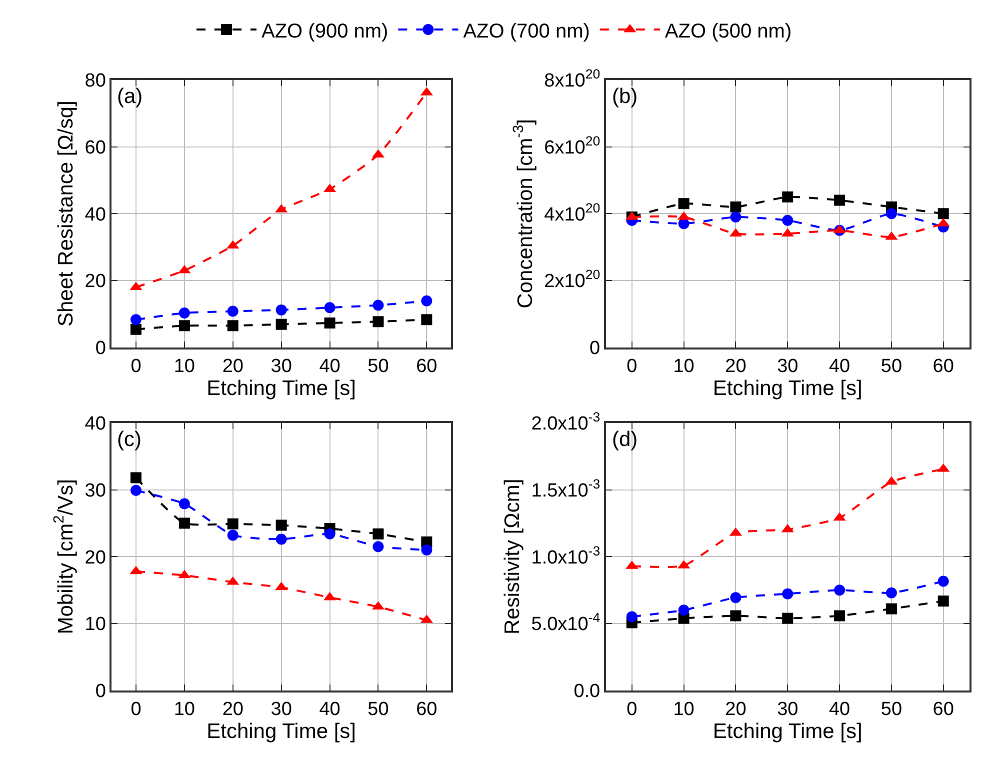  Describe the element at coordinates (130, 96) in the screenshot. I see `annotation: (a)` at that location.